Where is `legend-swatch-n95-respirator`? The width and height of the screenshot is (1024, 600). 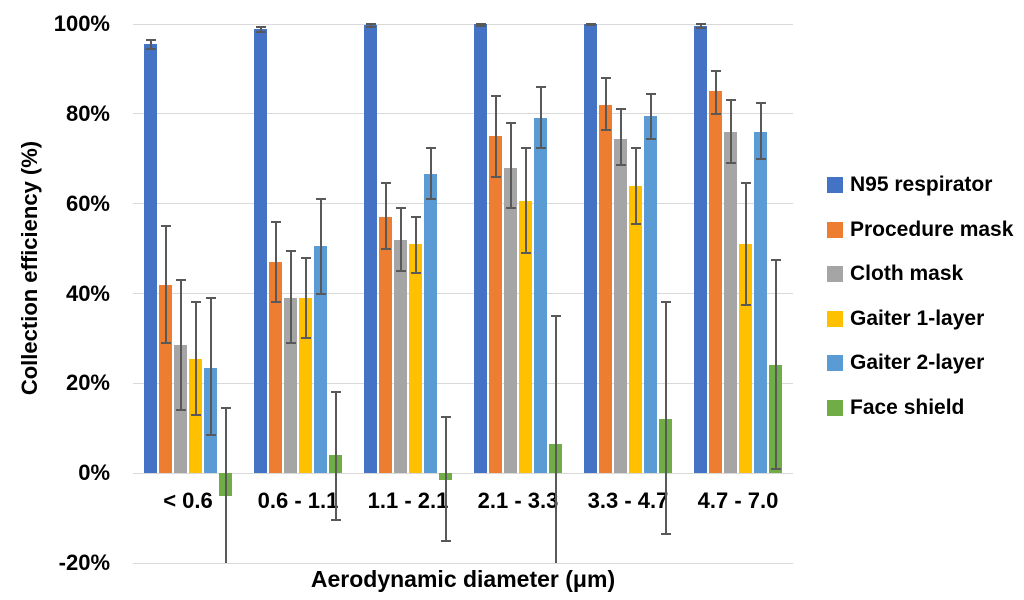 legend-swatch-n95-respirator is located at coordinates (835, 185).